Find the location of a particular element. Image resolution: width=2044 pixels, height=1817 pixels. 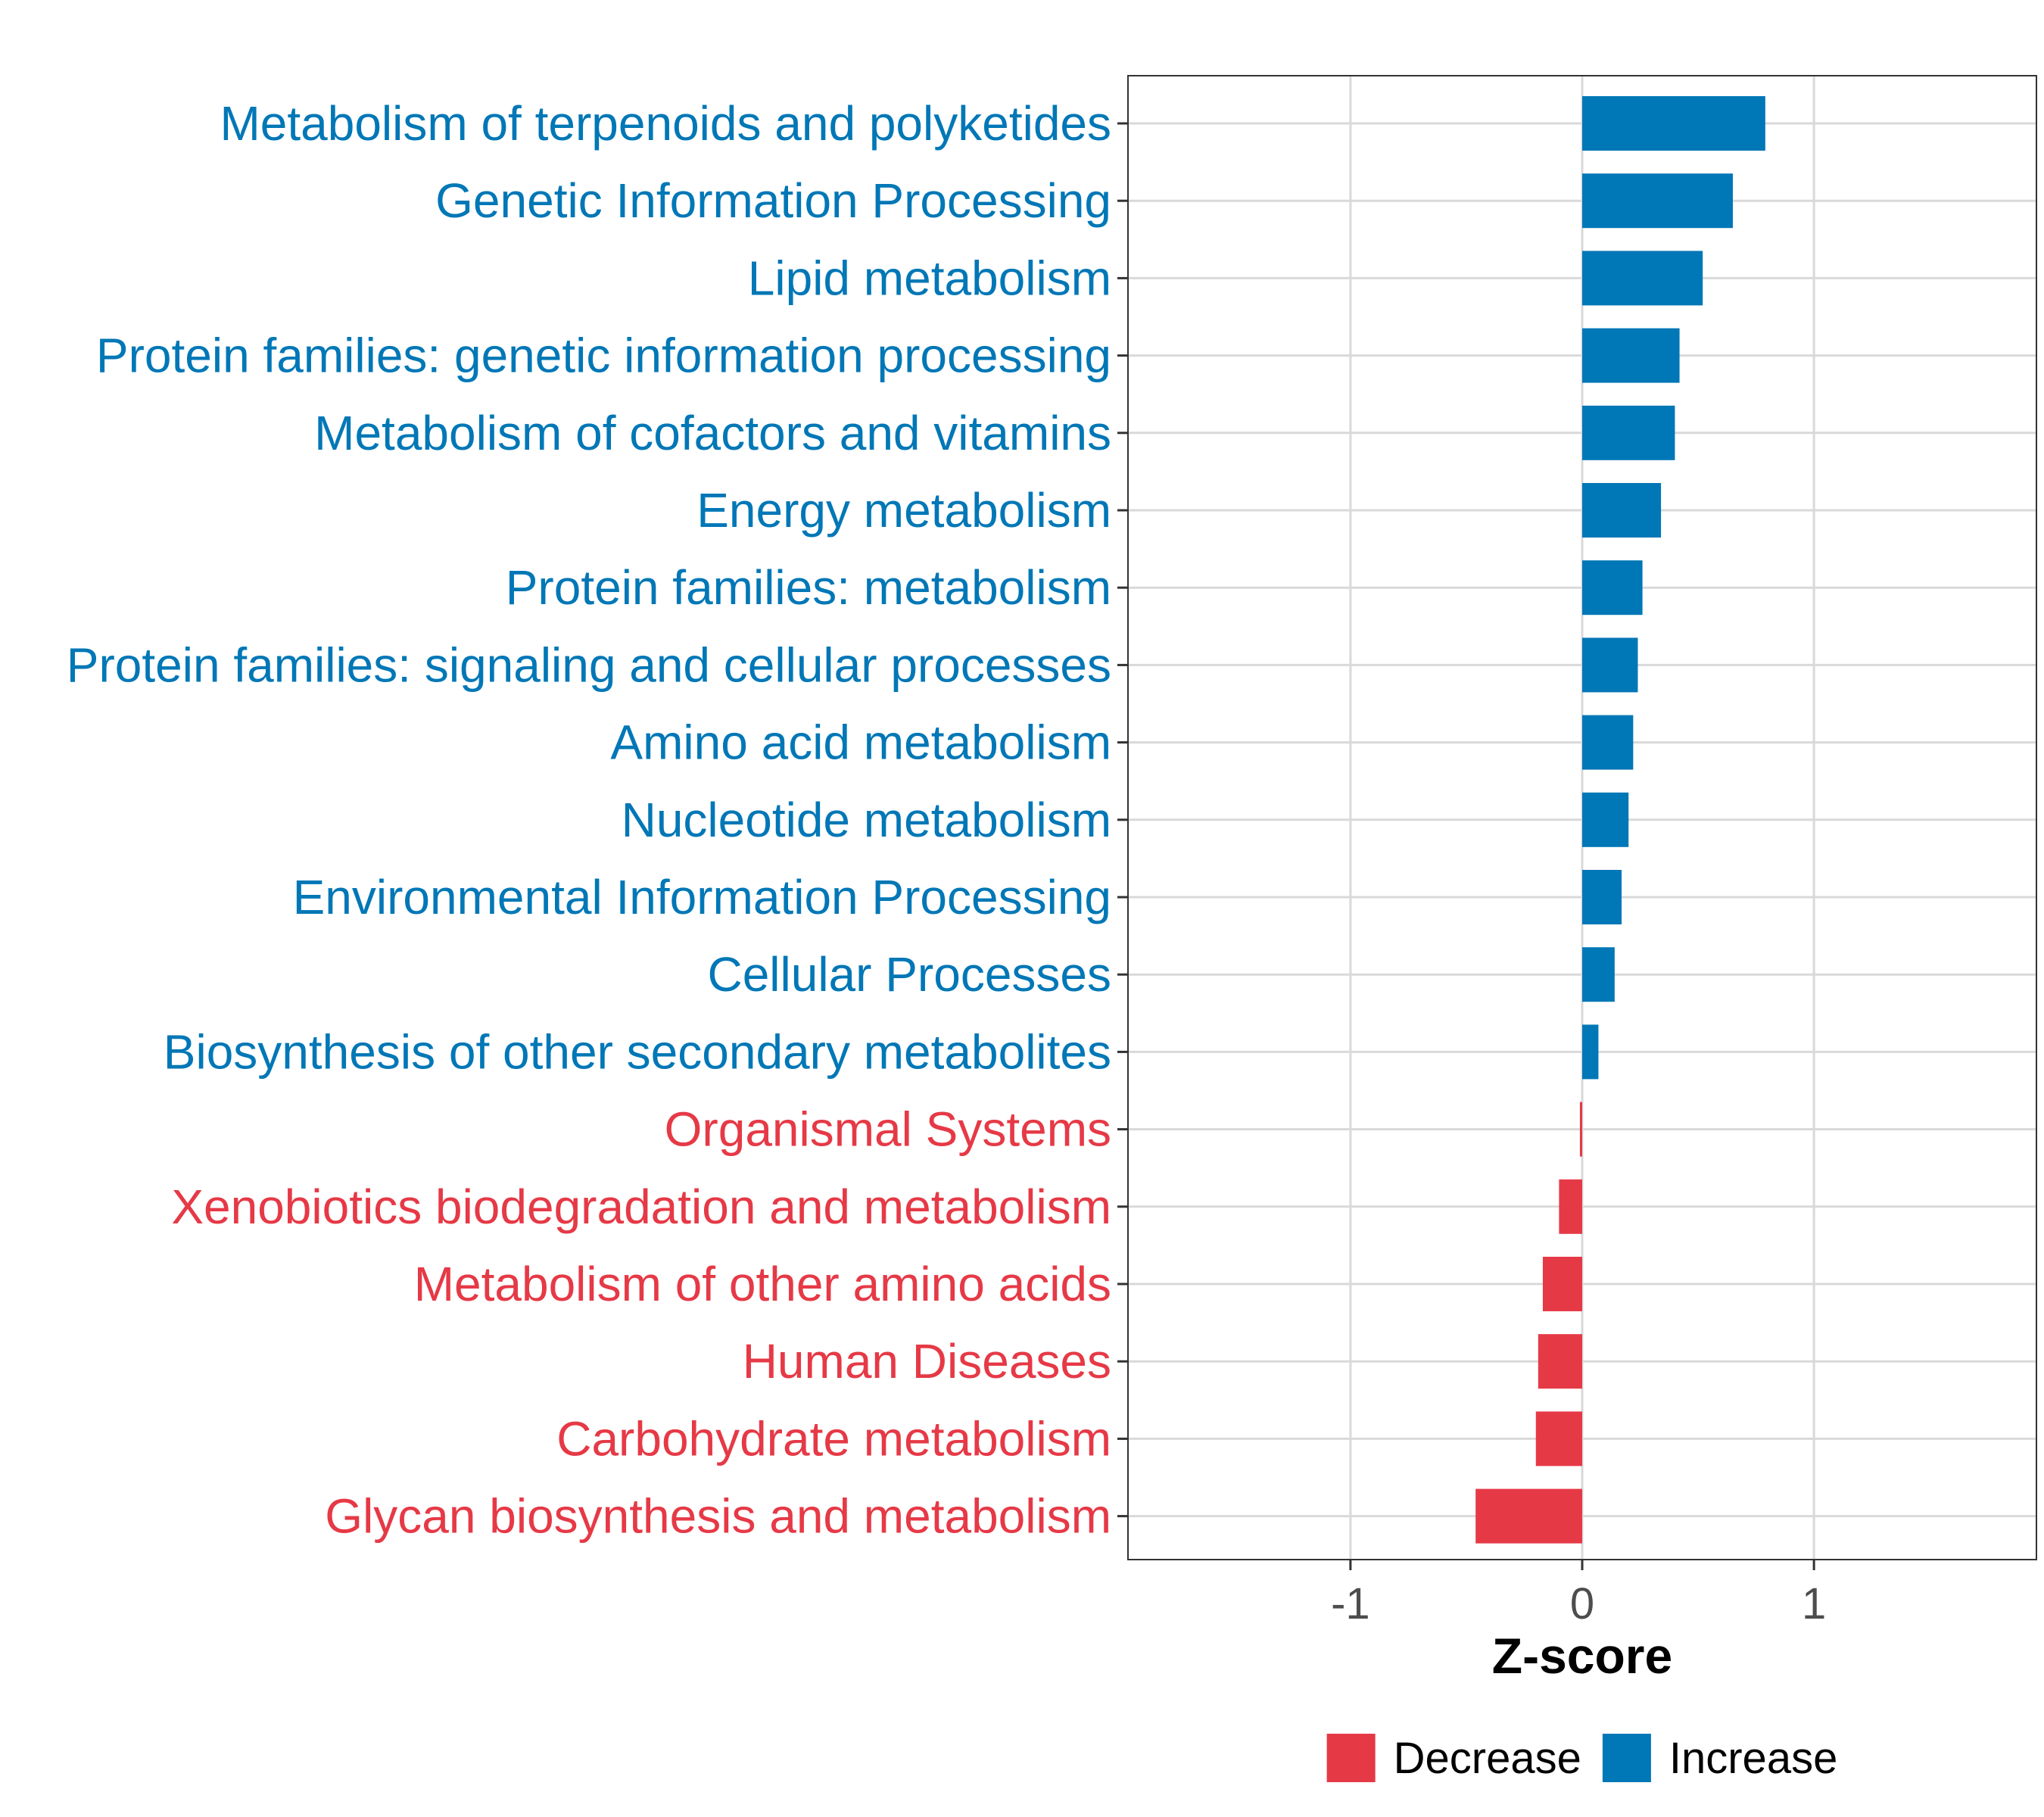

category-label: Metabolism of terpenoids and polyketides is located at coordinates (665, 123).